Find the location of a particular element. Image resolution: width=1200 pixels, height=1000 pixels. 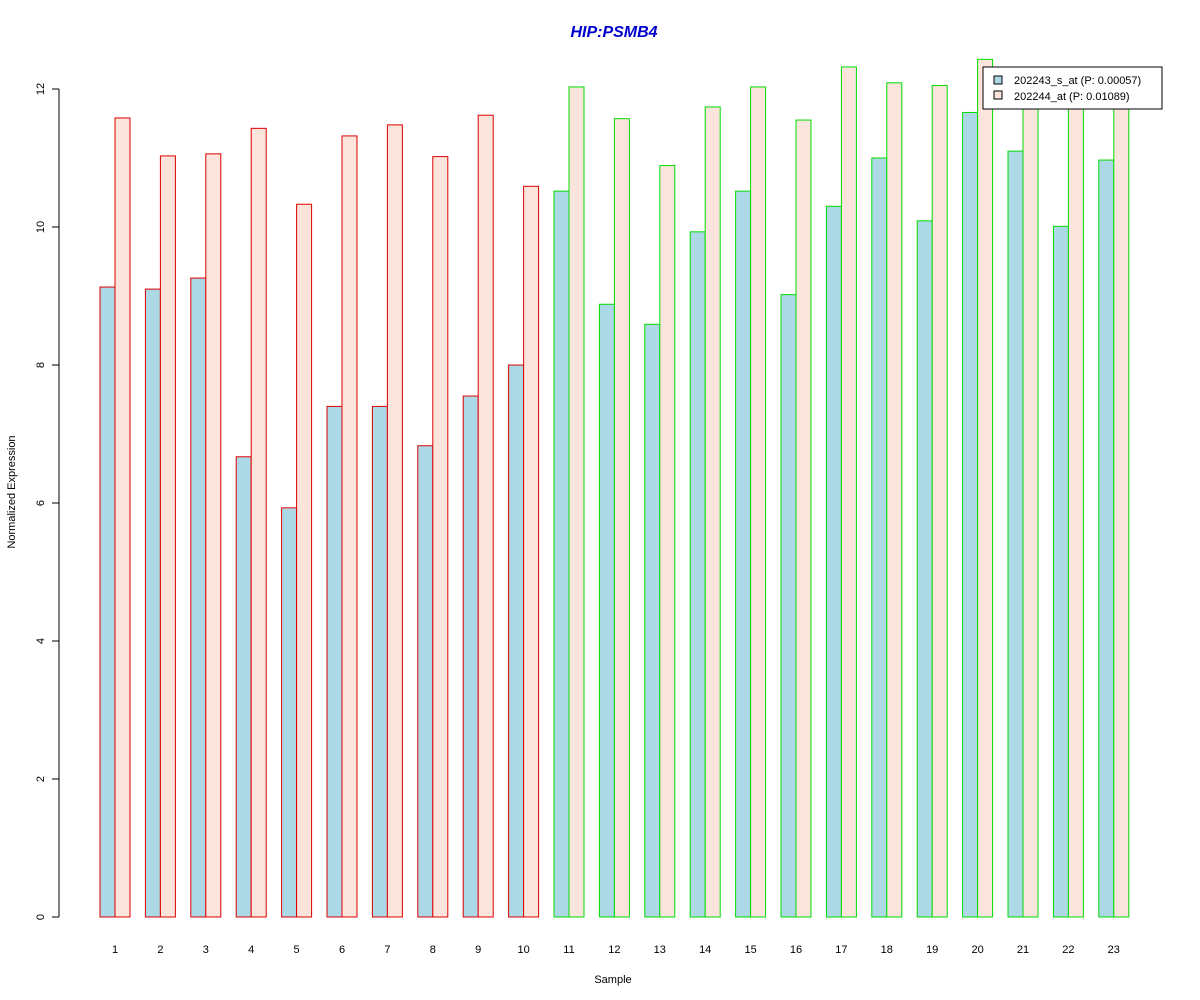

x-tick-label: 17 is located at coordinates (841, 950).